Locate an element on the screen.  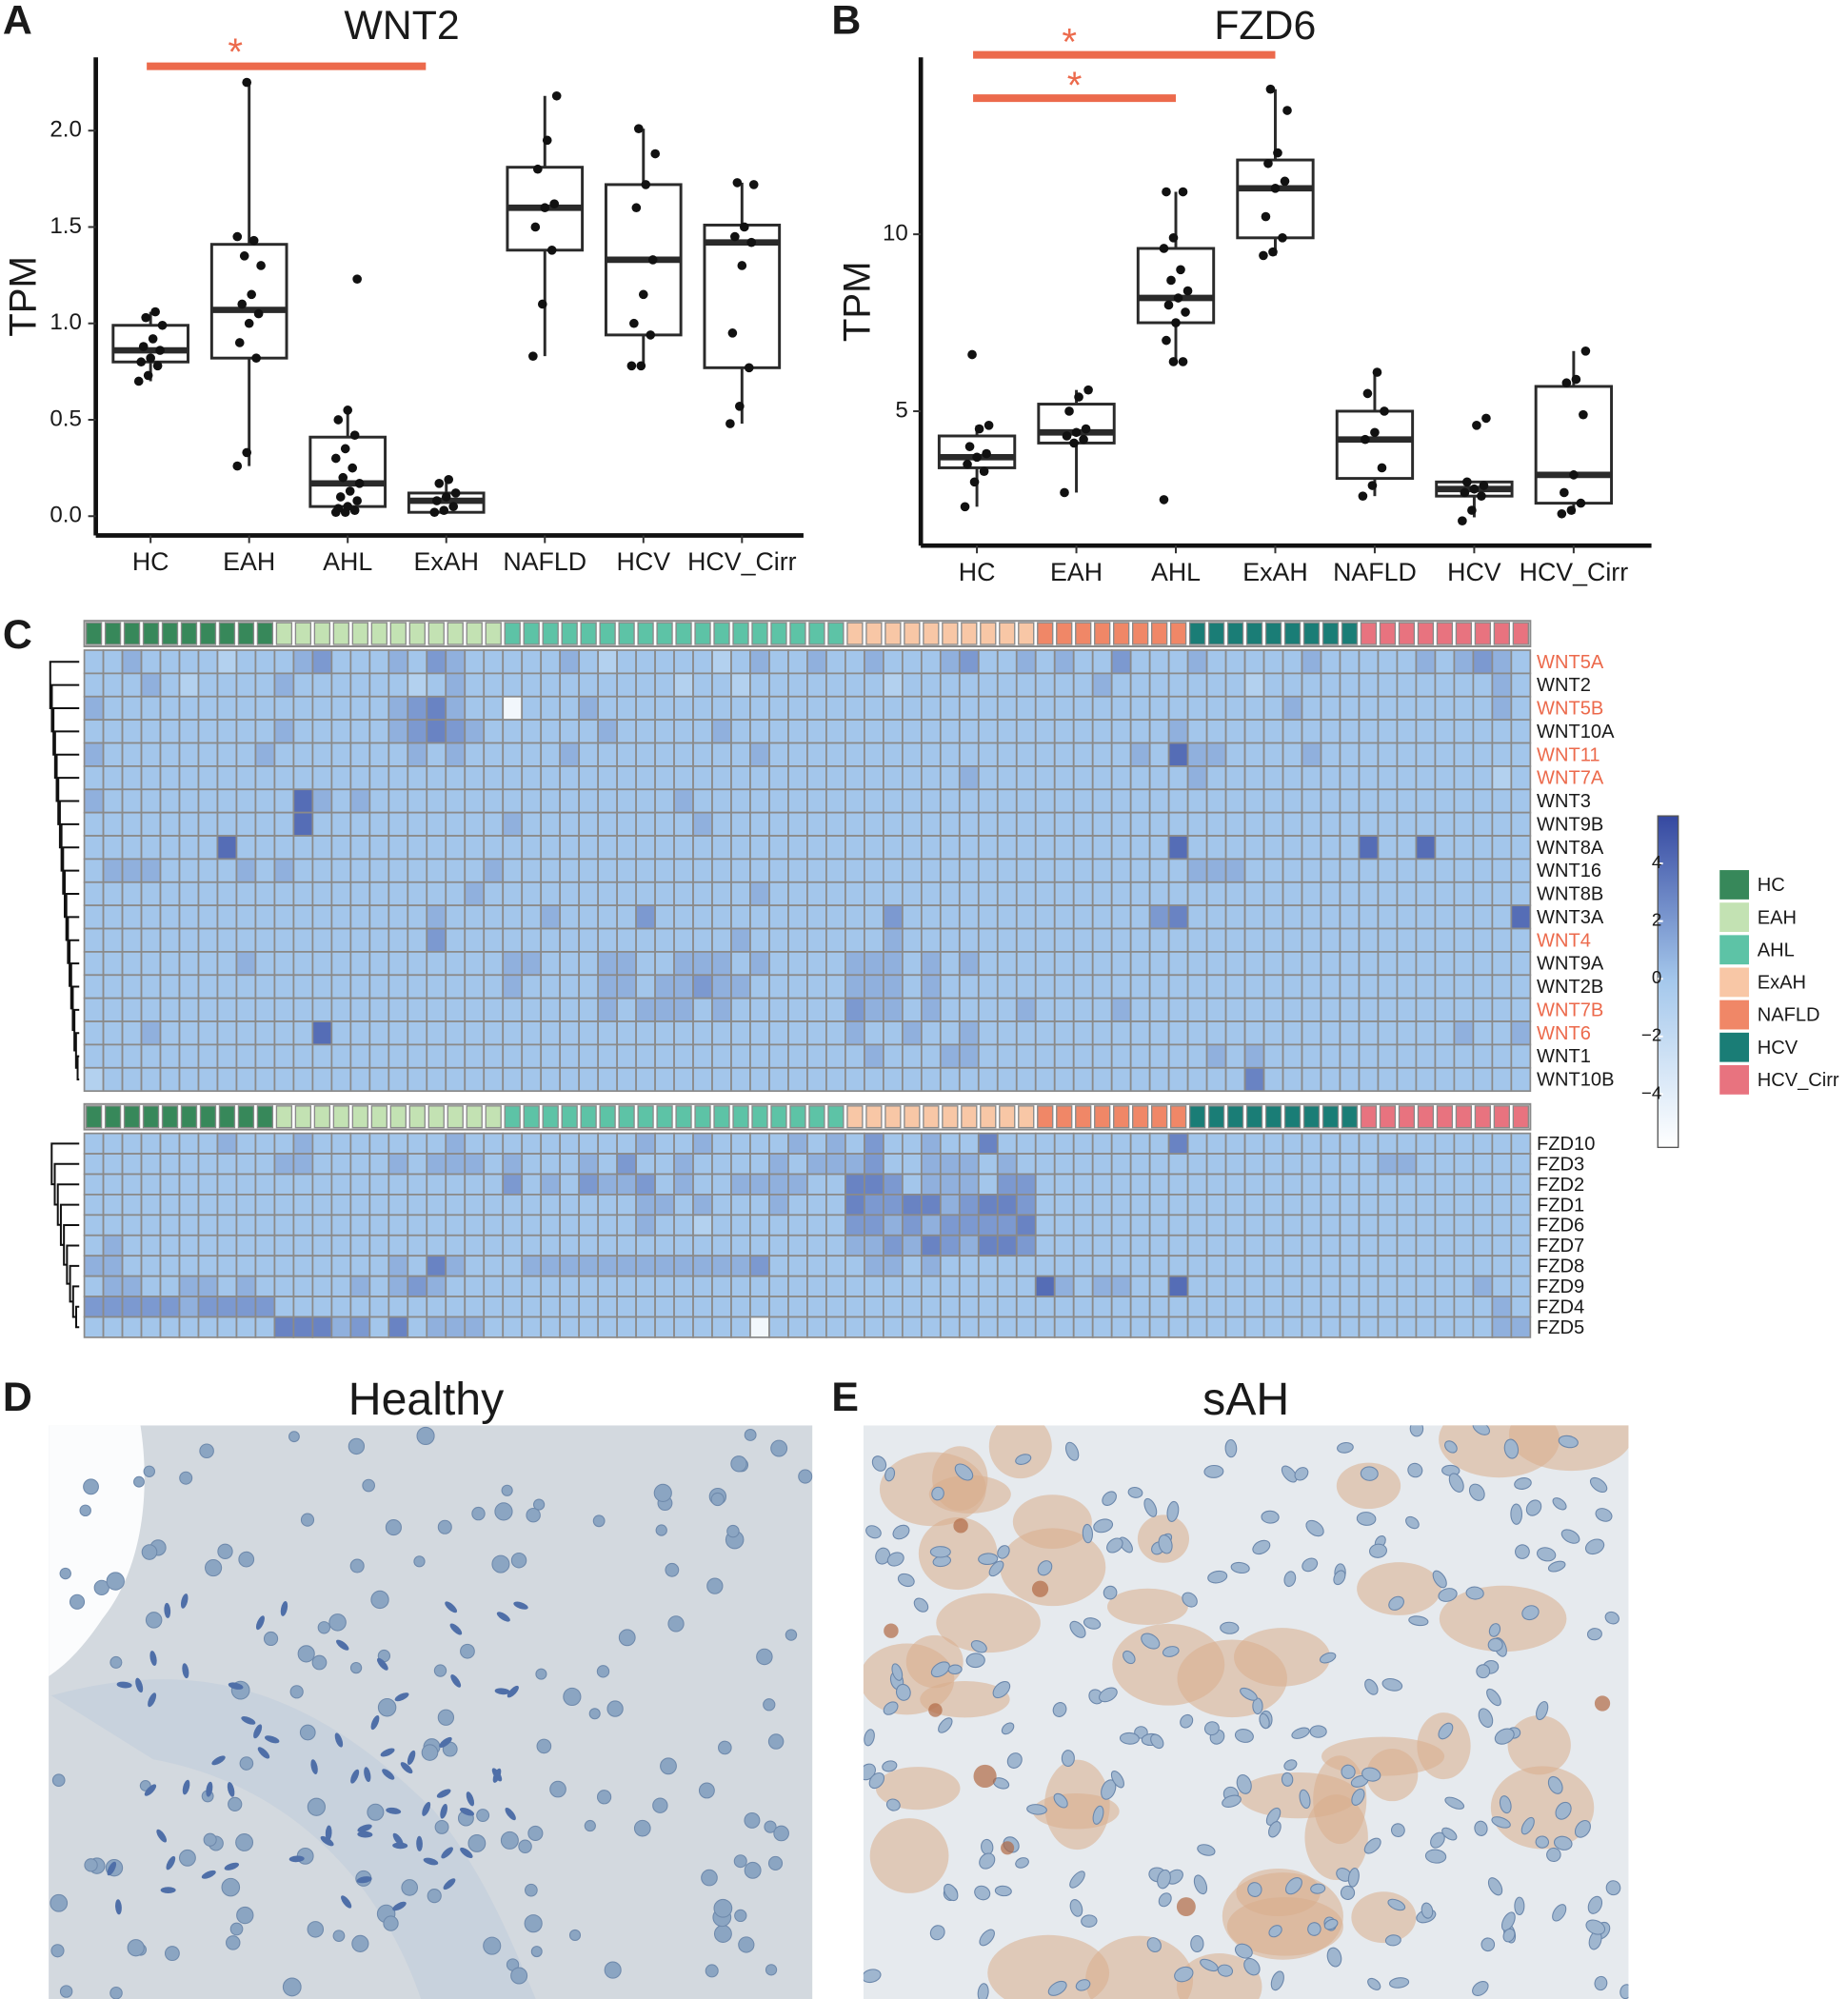
histology-sah is located at coordinates (1244, 1698).